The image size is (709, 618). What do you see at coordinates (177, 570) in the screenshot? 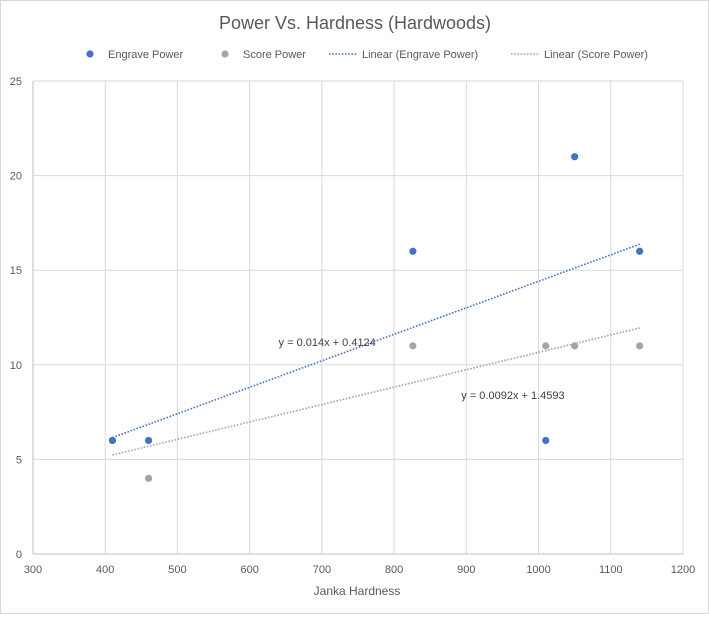
I see `x-tick-label: 500` at bounding box center [177, 570].